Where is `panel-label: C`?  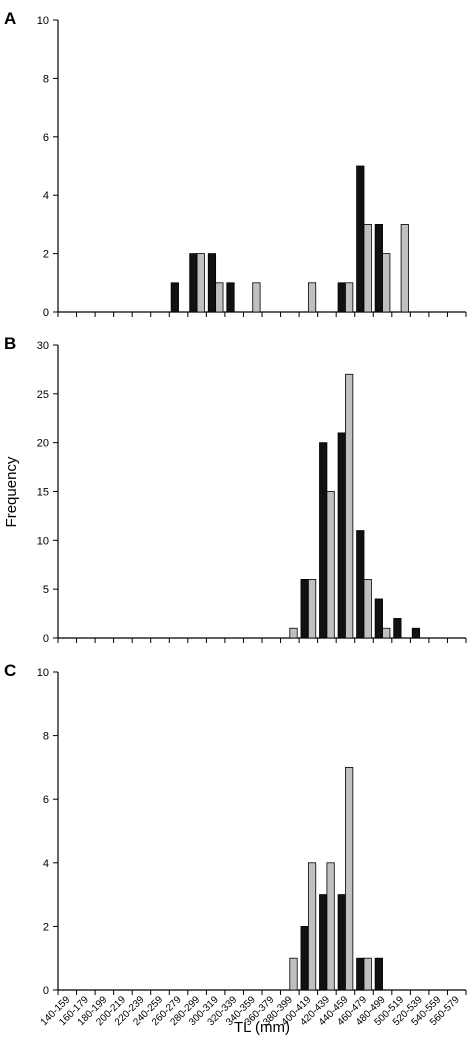
panel-label: C is located at coordinates (10, 670).